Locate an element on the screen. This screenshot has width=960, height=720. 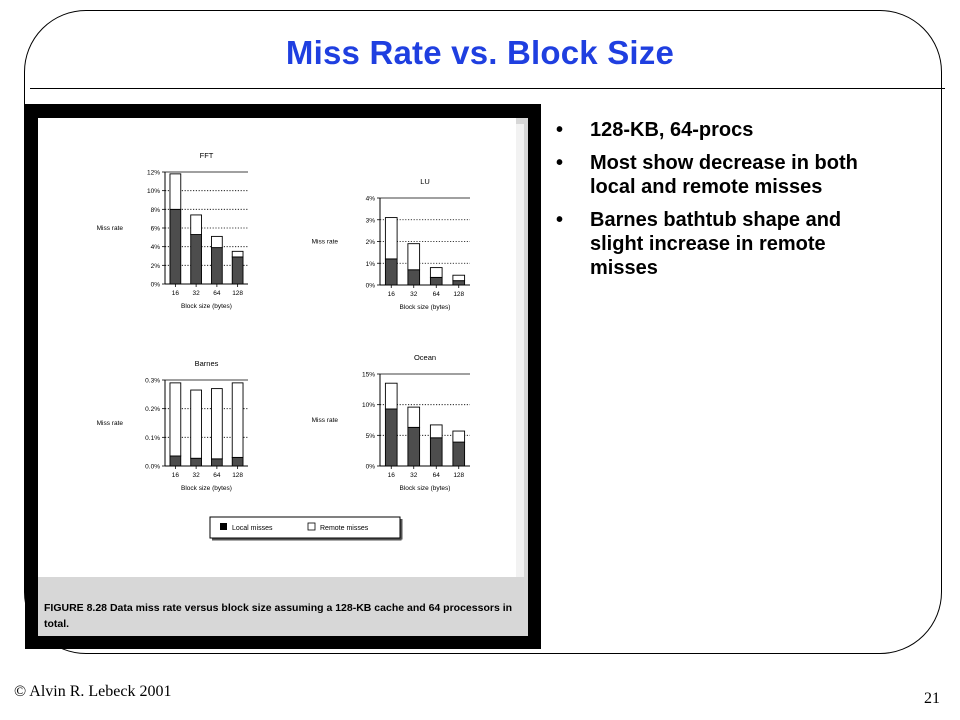
y-tick-label: 0.1% is located at coordinates (152, 438).